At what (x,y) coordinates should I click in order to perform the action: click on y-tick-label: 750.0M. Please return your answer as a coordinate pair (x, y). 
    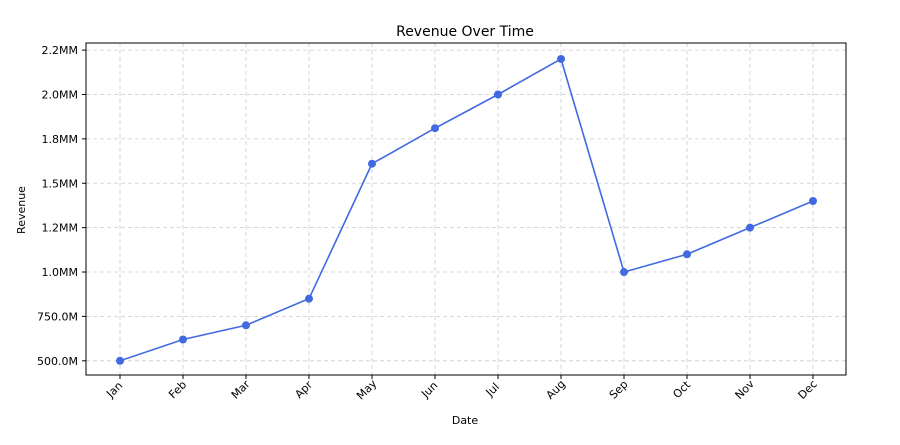
    Looking at the image, I should click on (57, 316).